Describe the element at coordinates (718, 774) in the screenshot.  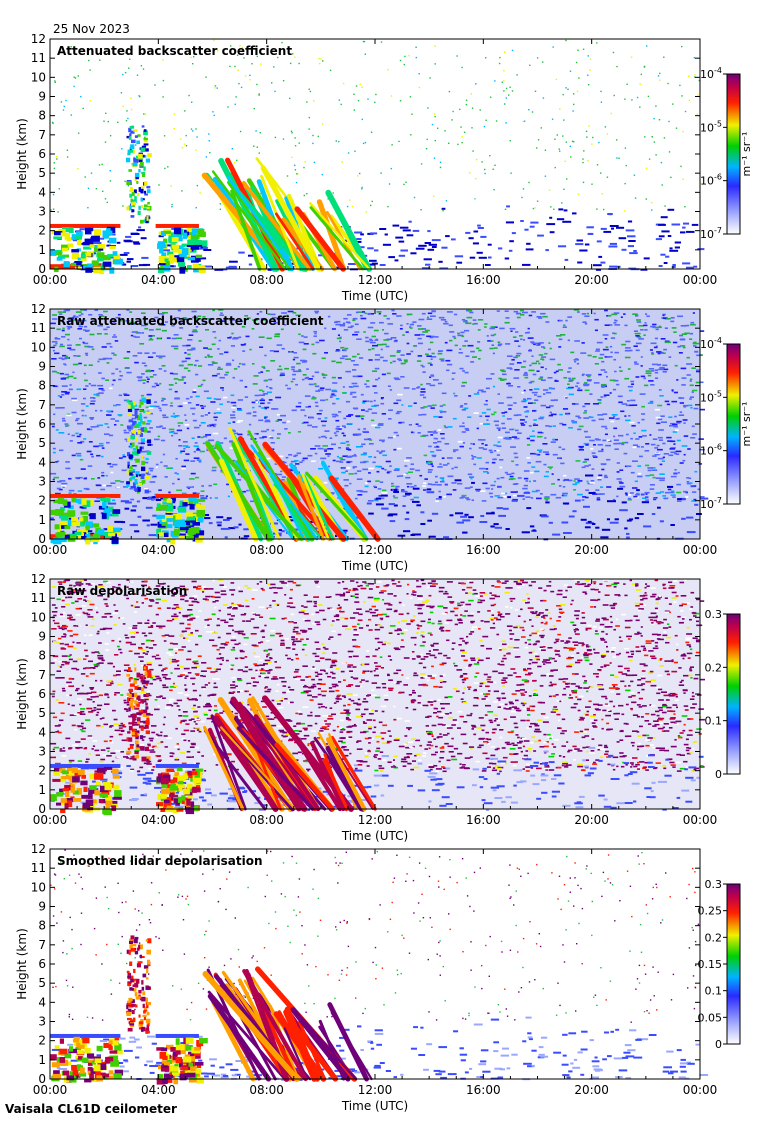
I see `colorbar-tick-label: 0` at that location.